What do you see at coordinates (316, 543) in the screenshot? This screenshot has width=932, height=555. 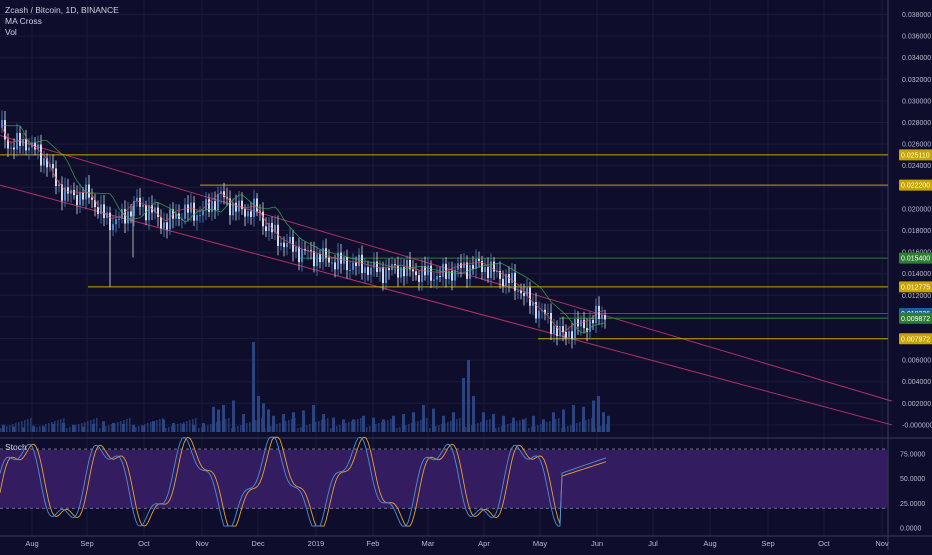 I see `time-axis-tick: 2019` at bounding box center [316, 543].